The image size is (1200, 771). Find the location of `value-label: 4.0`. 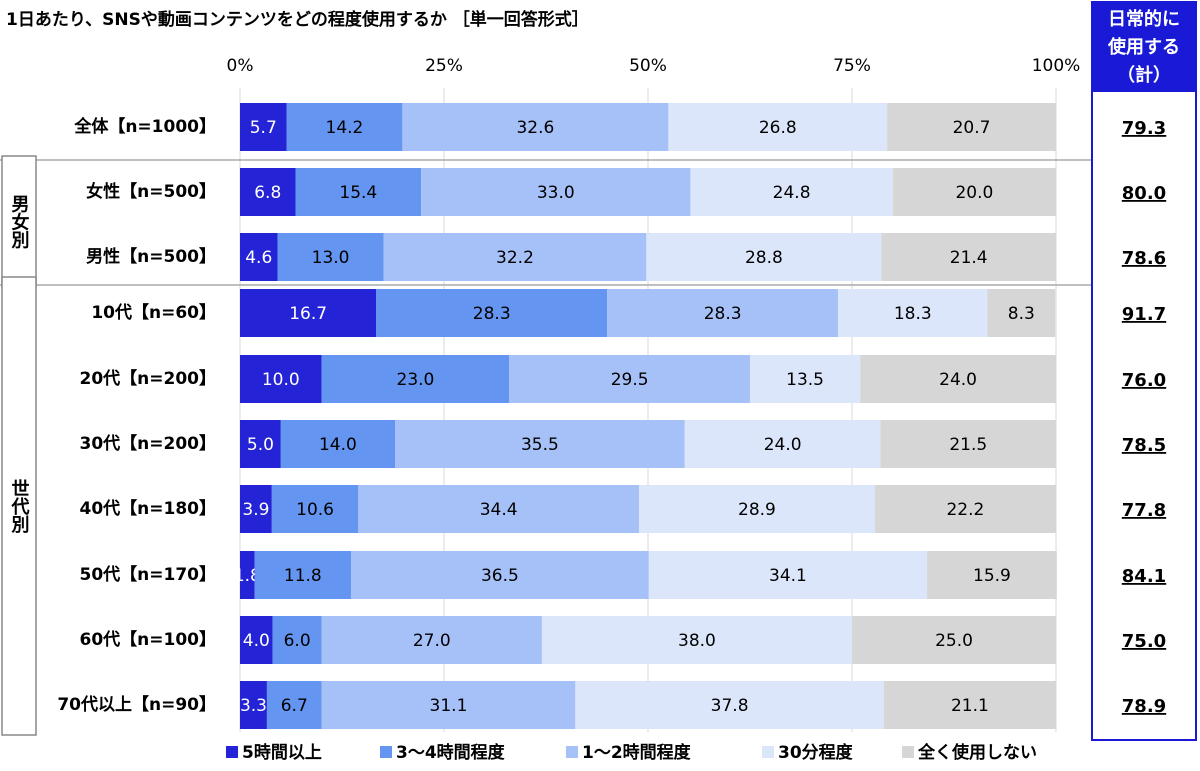

value-label: 4.0 is located at coordinates (256, 641).